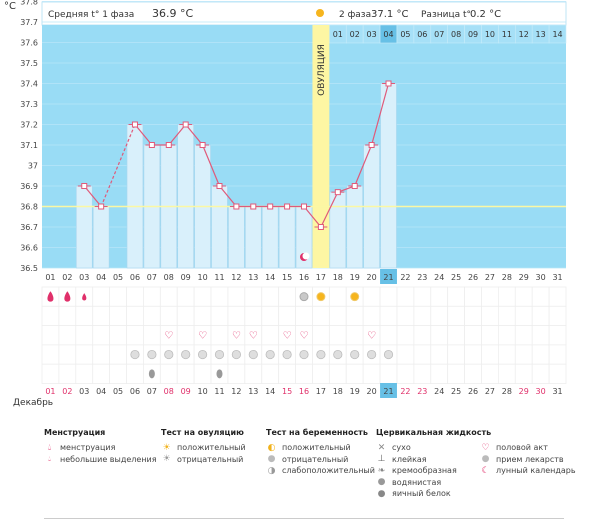 The height and width of the screenshot is (522, 600). I want to click on y-tick: 37.7, so click(29, 22).